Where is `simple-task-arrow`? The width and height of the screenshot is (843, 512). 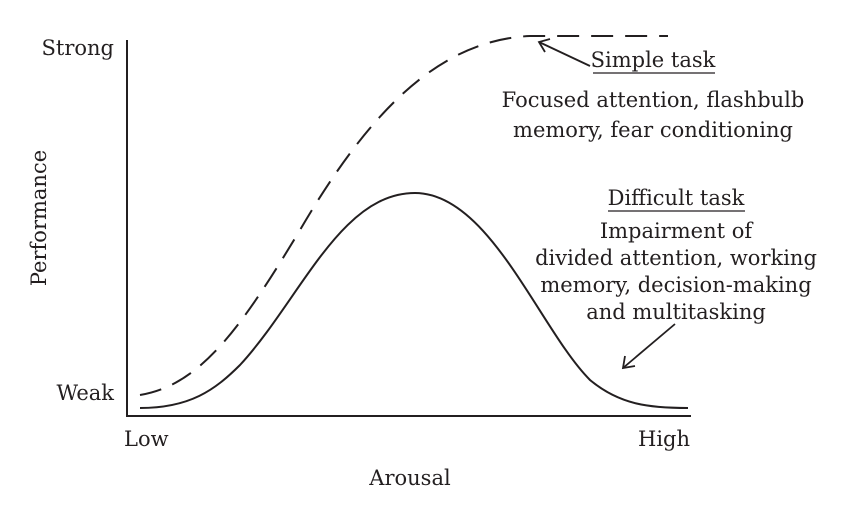
simple-task-arrow is located at coordinates (564, 52).